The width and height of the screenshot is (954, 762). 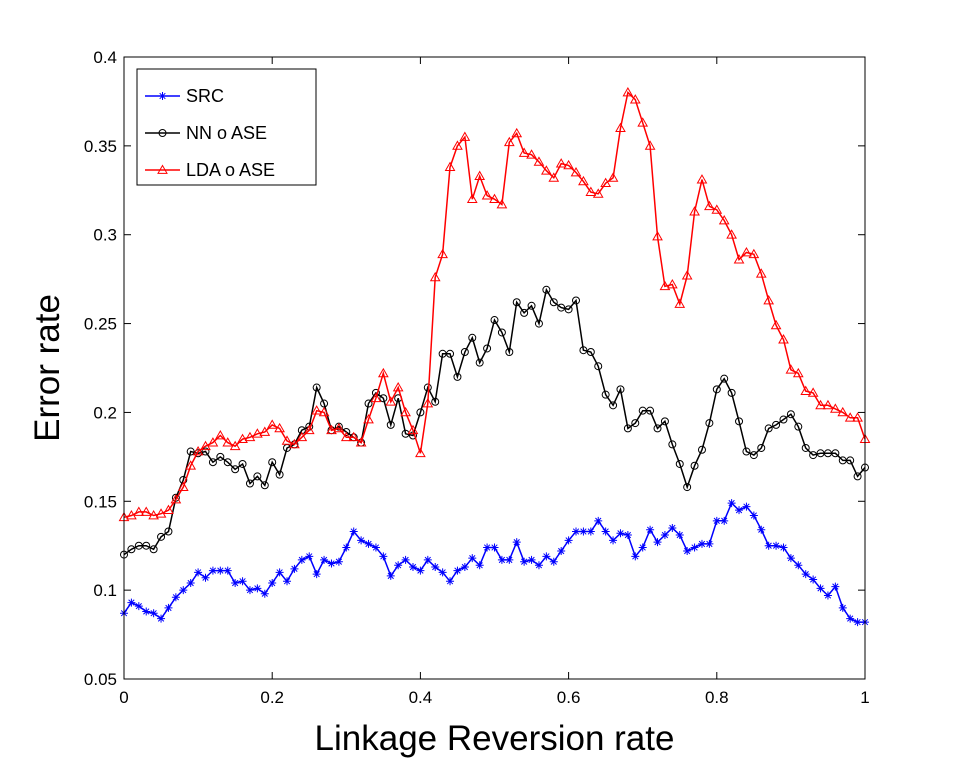 I want to click on y-tick-label: 0.15, so click(x=100, y=501).